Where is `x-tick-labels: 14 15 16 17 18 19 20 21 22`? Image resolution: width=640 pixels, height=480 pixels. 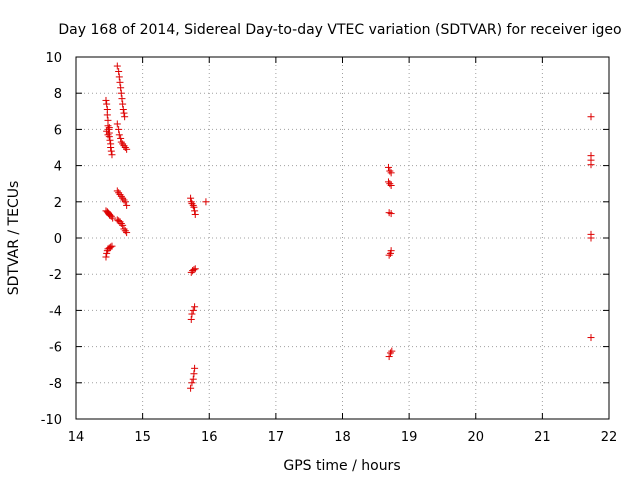
x-tick-labels: 14 15 16 17 18 19 20 21 22 is located at coordinates (343, 437).